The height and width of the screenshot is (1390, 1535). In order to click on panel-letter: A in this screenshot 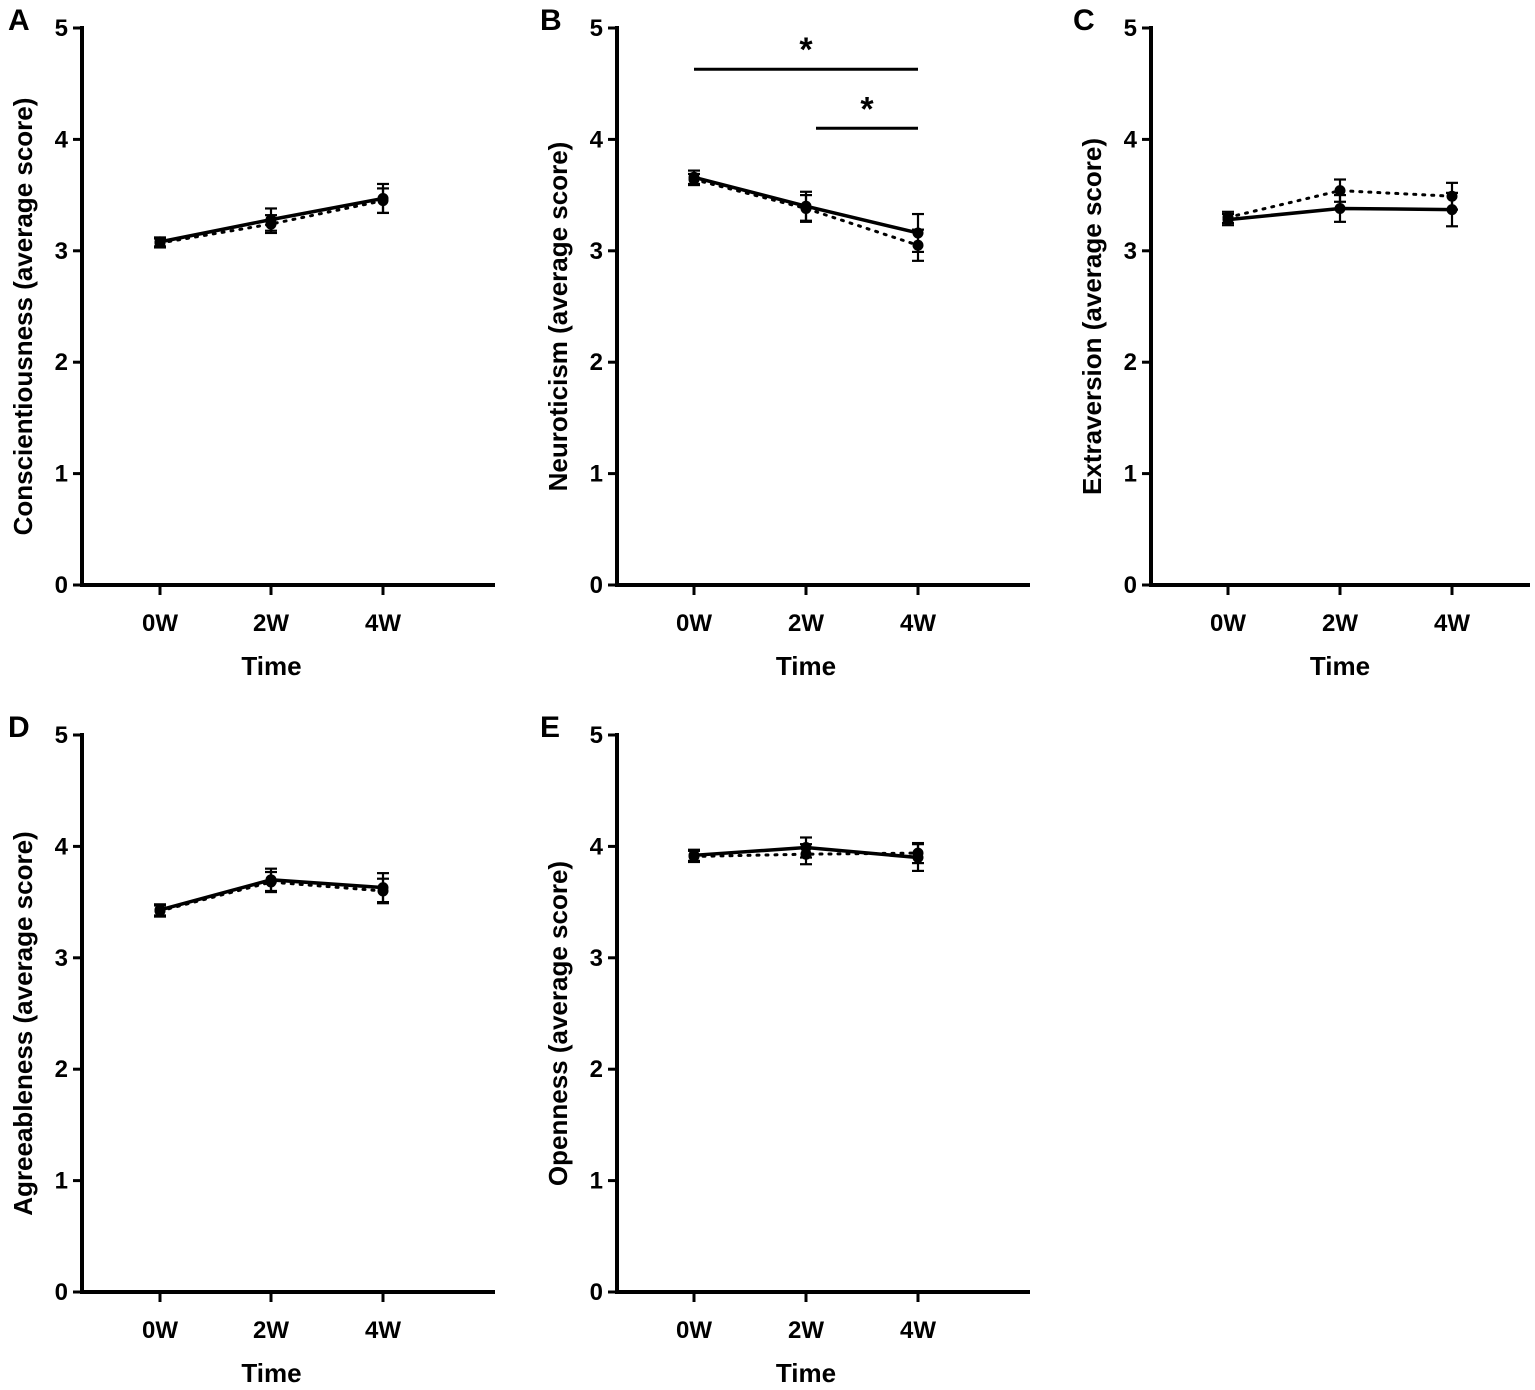, I will do `click(19, 20)`.